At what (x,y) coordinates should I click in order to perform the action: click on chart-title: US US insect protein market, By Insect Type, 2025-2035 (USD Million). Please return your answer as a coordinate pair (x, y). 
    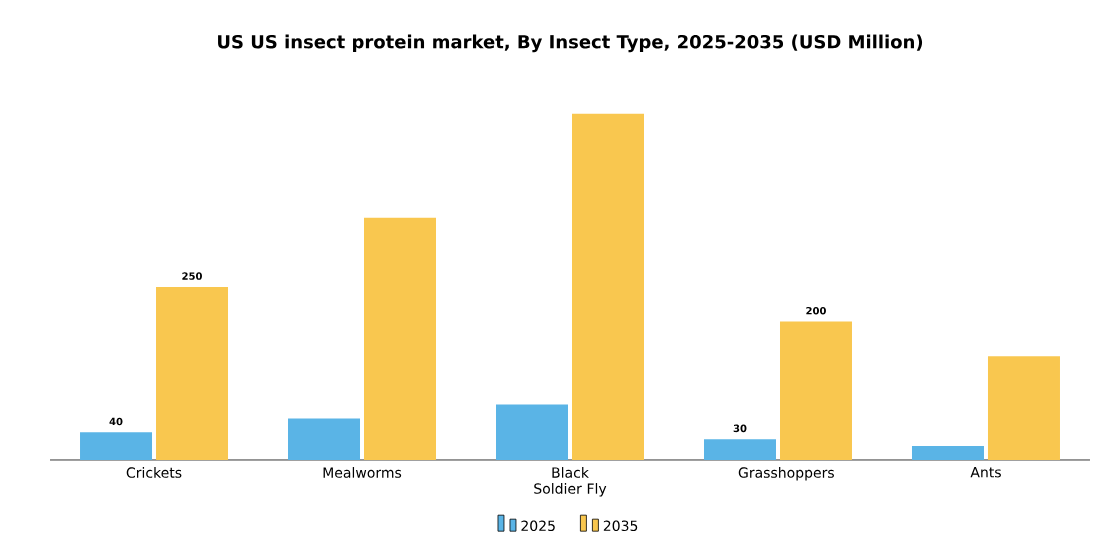
    Looking at the image, I should click on (570, 43).